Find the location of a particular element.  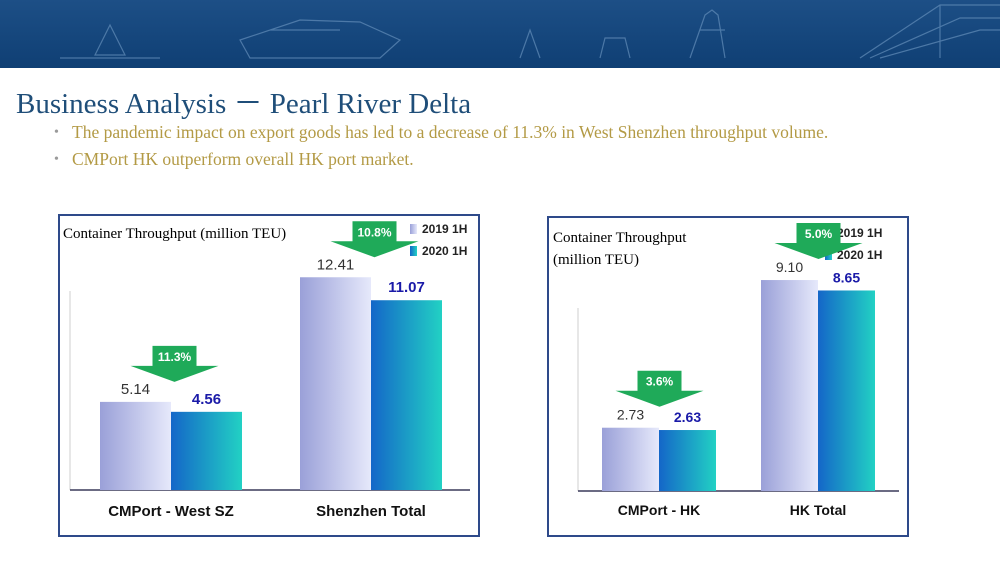

value-label-2020: 2.63 is located at coordinates (687, 417).